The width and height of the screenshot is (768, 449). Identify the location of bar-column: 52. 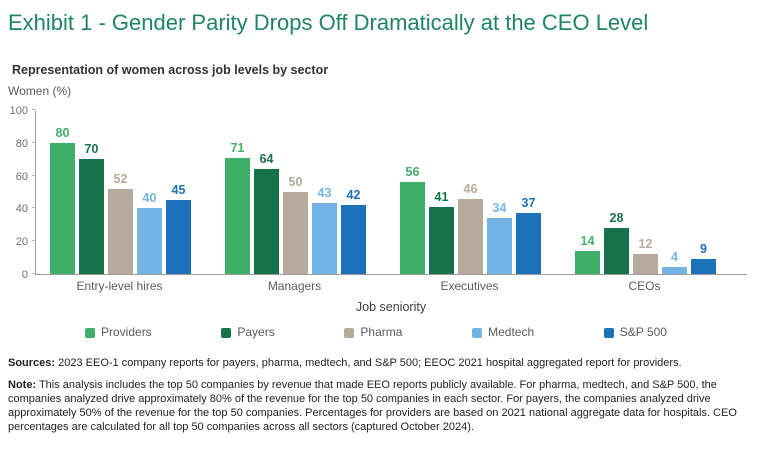
(120, 222).